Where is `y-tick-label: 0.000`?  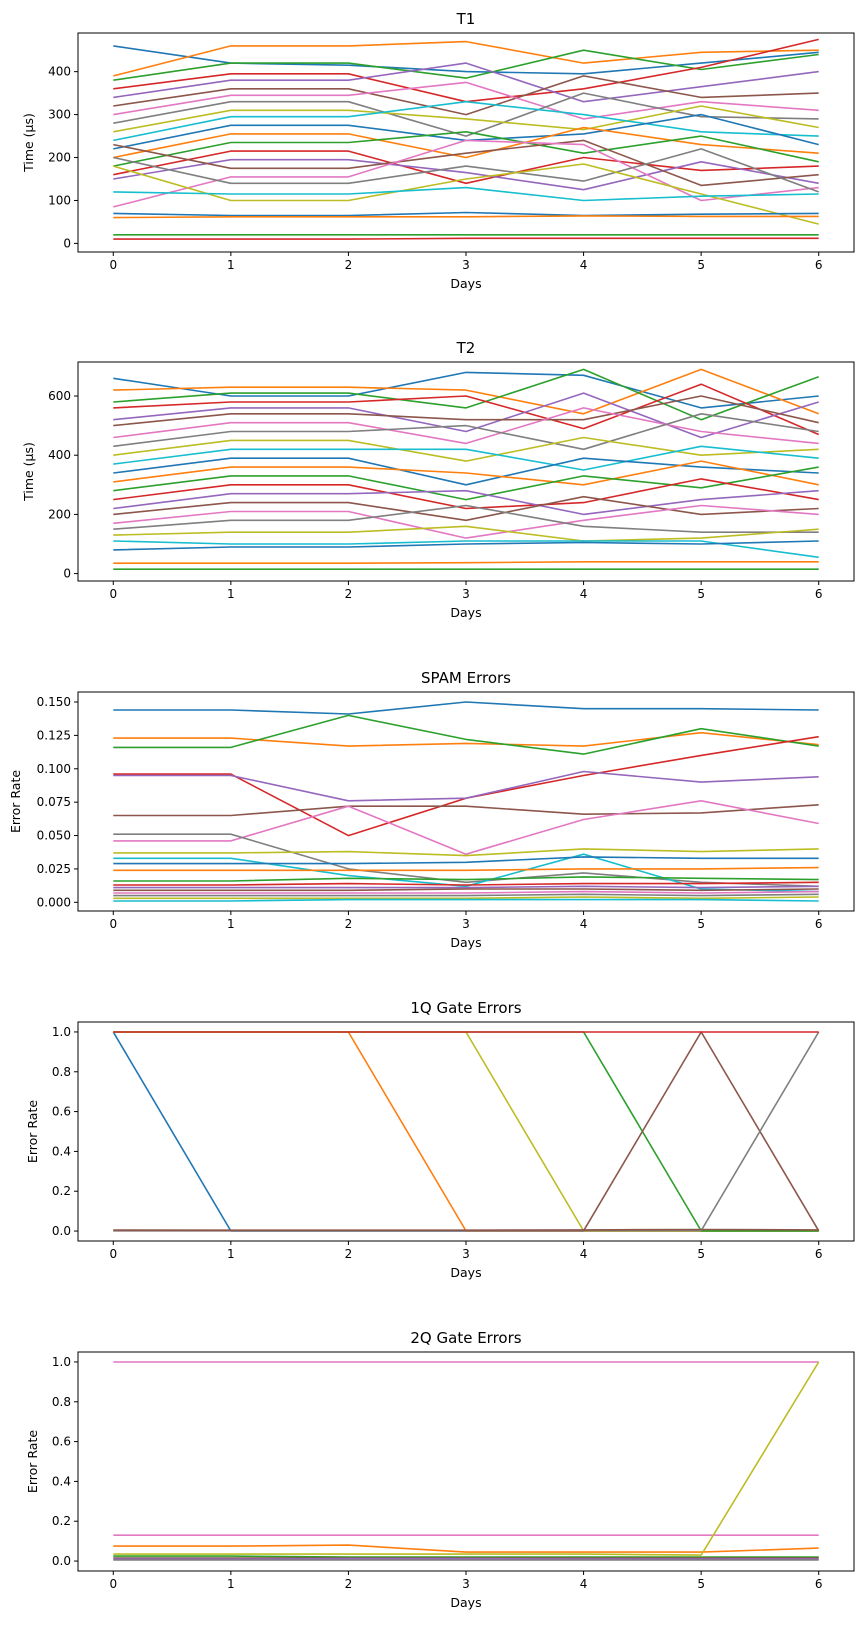
y-tick-label: 0.000 is located at coordinates (54, 902).